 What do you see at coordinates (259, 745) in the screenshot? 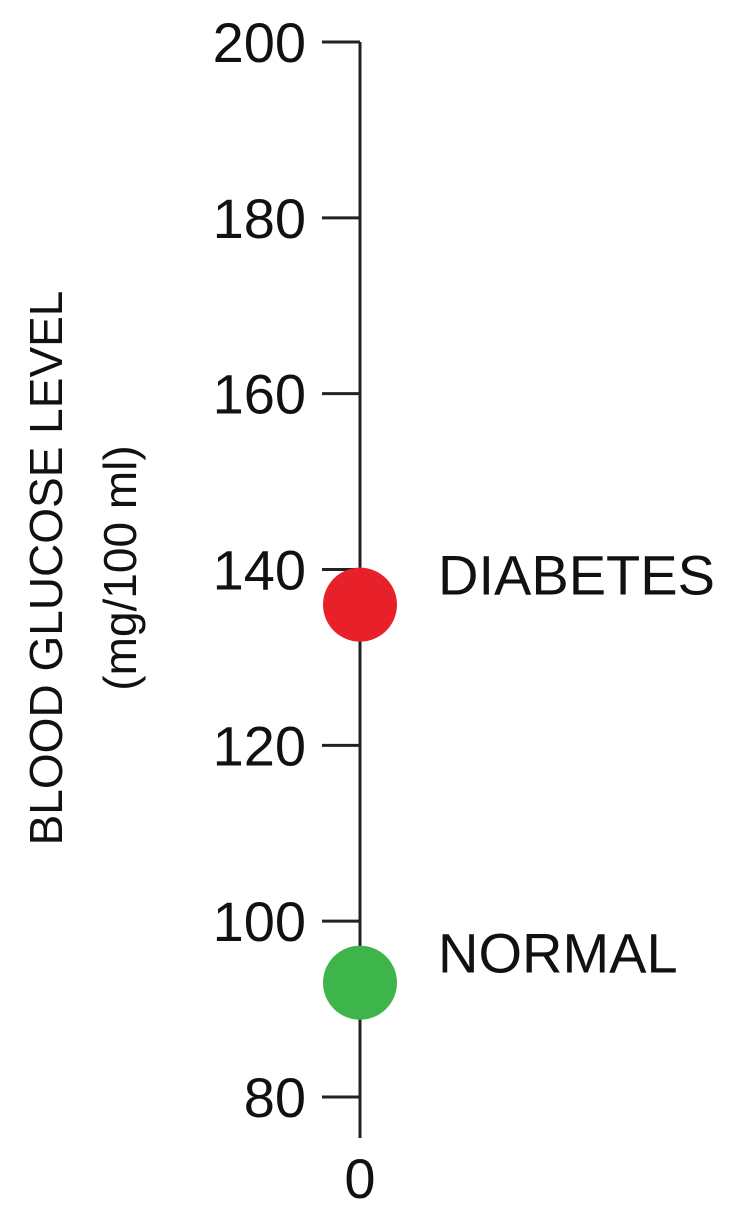
I see `y-tick-label: 120` at bounding box center [259, 745].